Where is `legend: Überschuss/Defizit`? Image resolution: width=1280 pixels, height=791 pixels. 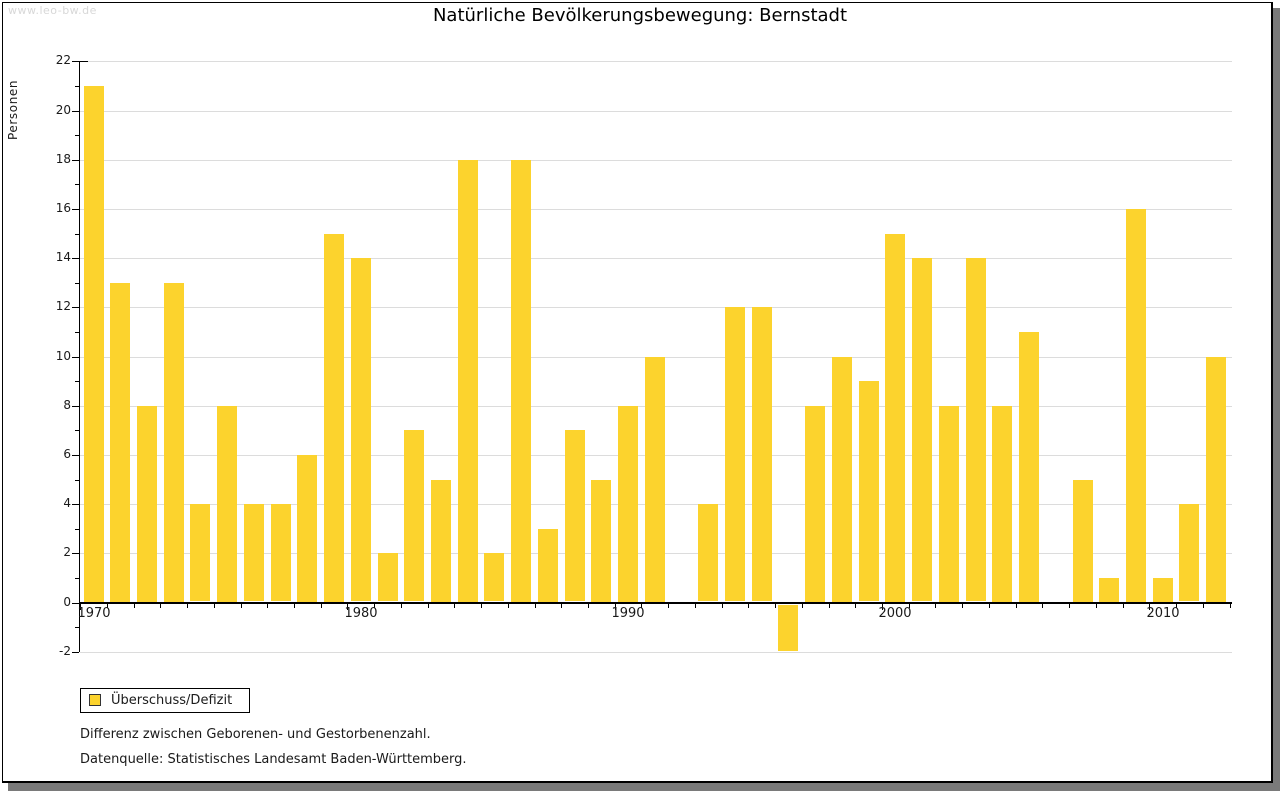 legend: Überschuss/Defizit is located at coordinates (165, 700).